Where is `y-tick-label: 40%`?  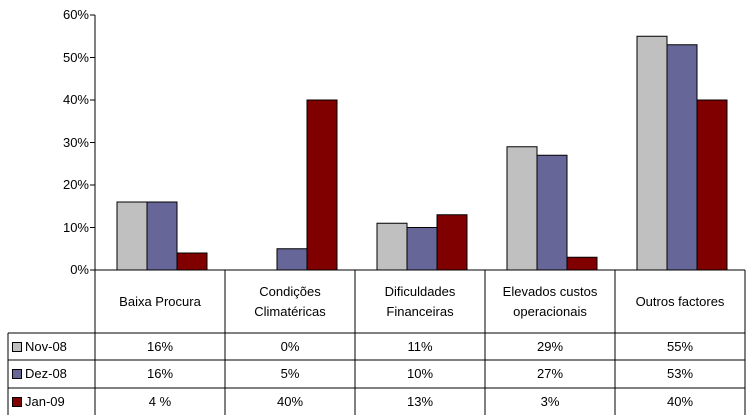
y-tick-label: 40% is located at coordinates (75, 99).